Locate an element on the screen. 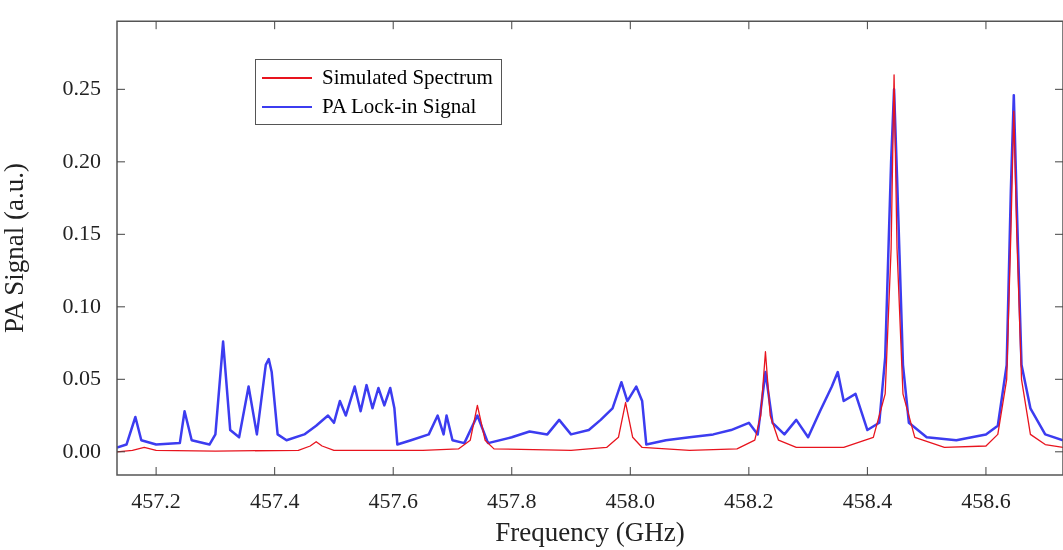 The image size is (1063, 550). x-tick-label: 458.4 is located at coordinates (867, 500).